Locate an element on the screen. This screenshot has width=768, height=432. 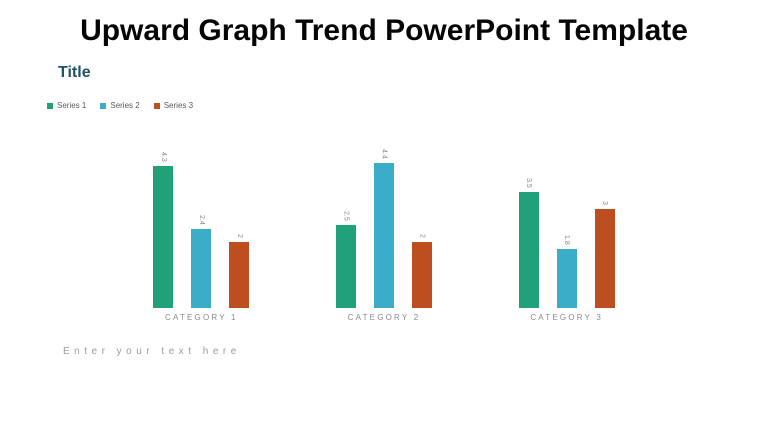
bar-series-2-category-3: 1.8 is located at coordinates (566, 271).